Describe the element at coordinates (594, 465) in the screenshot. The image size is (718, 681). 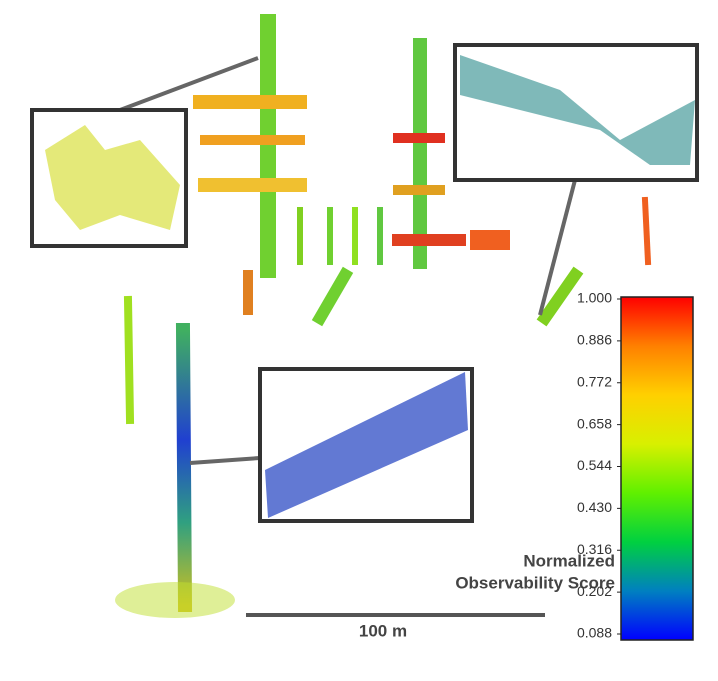
I see `tick-label: 0.544` at that location.